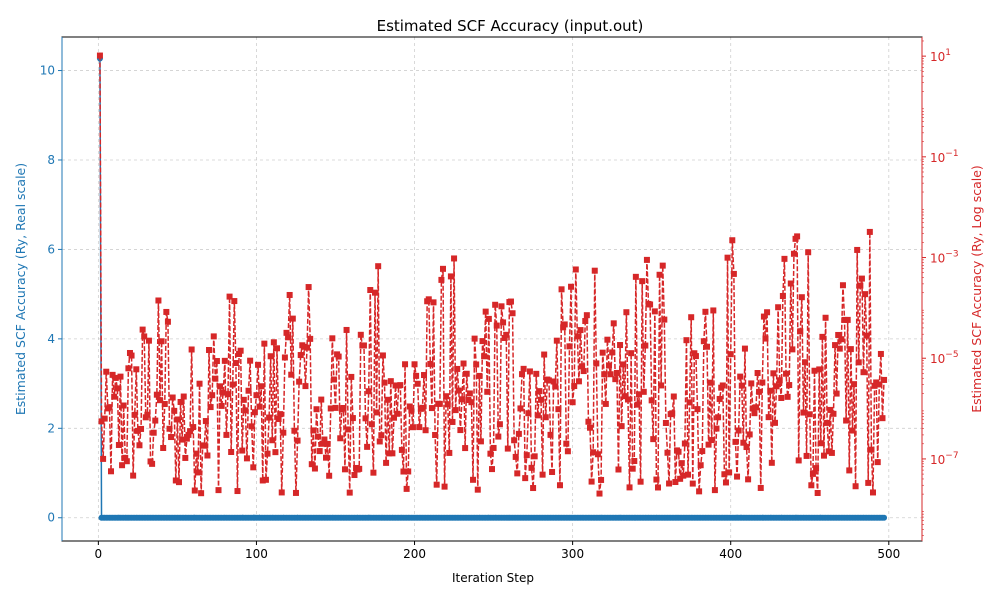 This screenshot has width=1000, height=604. I want to click on x-tick-label: 0, so click(99, 554).